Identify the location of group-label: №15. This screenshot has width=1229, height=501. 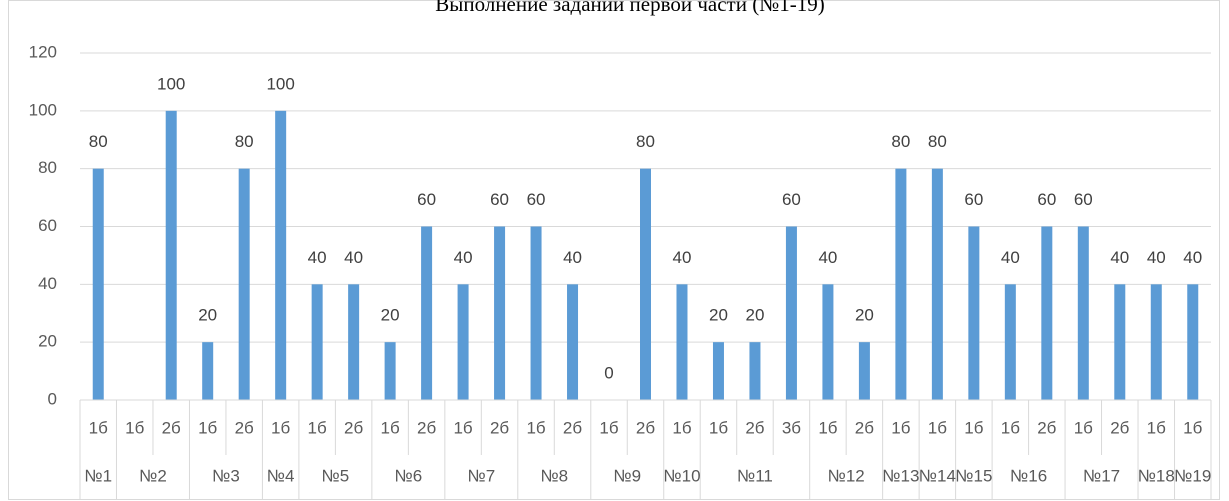
(973, 475).